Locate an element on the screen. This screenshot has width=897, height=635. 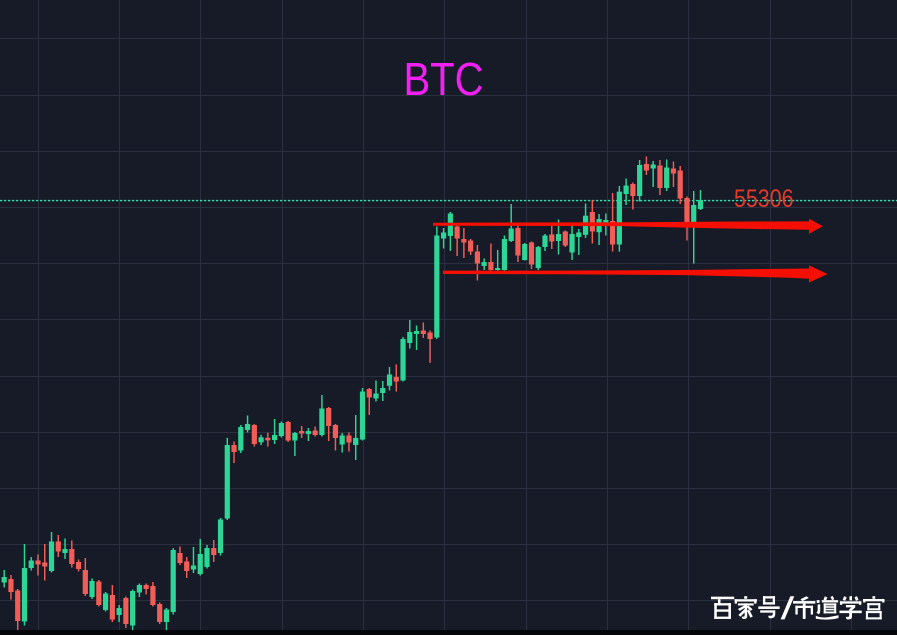
svg-text: 55306 is located at coordinates (764, 199).